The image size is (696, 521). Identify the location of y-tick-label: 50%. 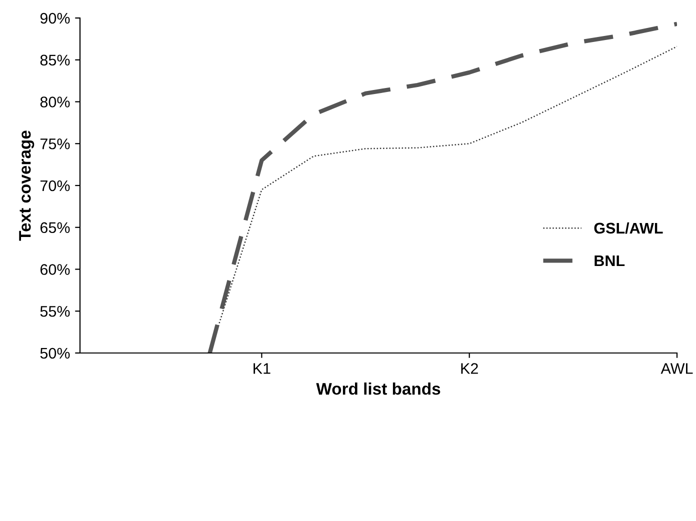
(55, 353).